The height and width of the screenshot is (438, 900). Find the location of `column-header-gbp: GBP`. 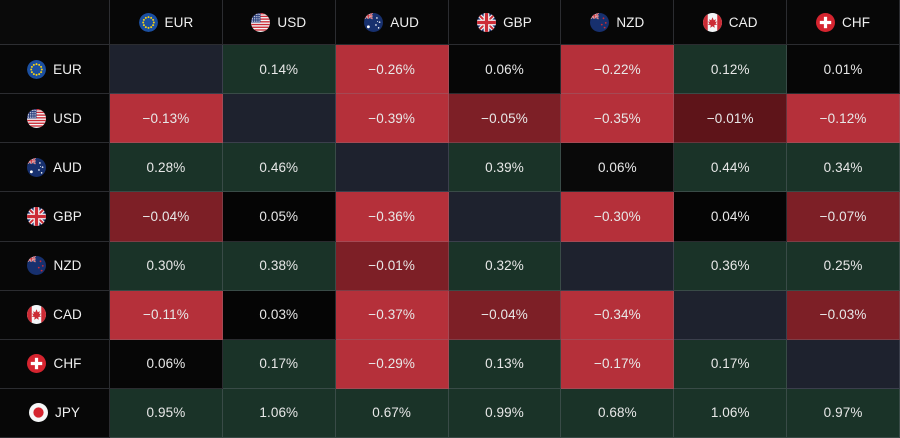

column-header-gbp: GBP is located at coordinates (505, 22).